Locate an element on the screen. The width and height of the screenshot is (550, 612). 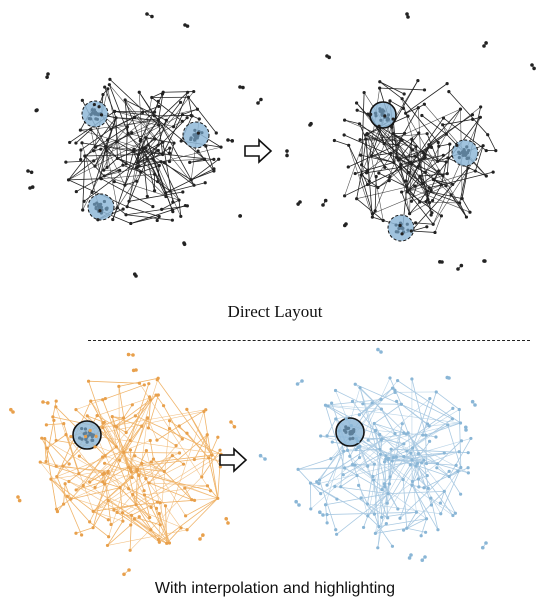
node-layer is located at coordinates (143, 151).